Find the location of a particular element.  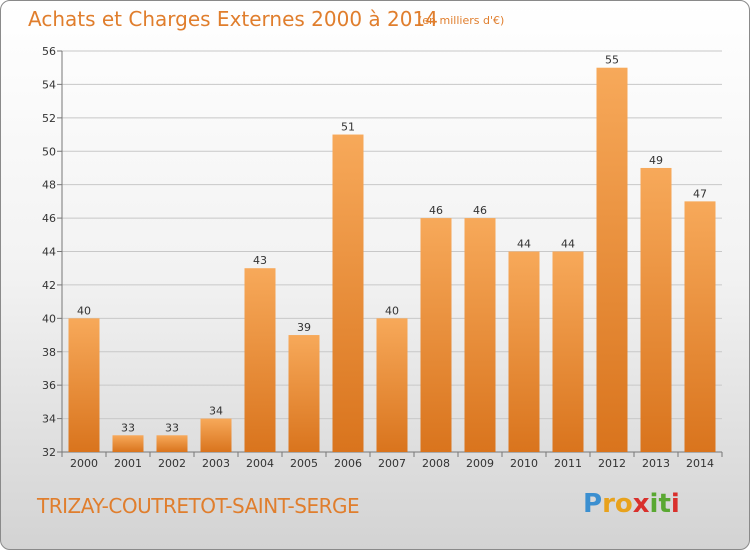

value-label-2012: 55 is located at coordinates (612, 60).